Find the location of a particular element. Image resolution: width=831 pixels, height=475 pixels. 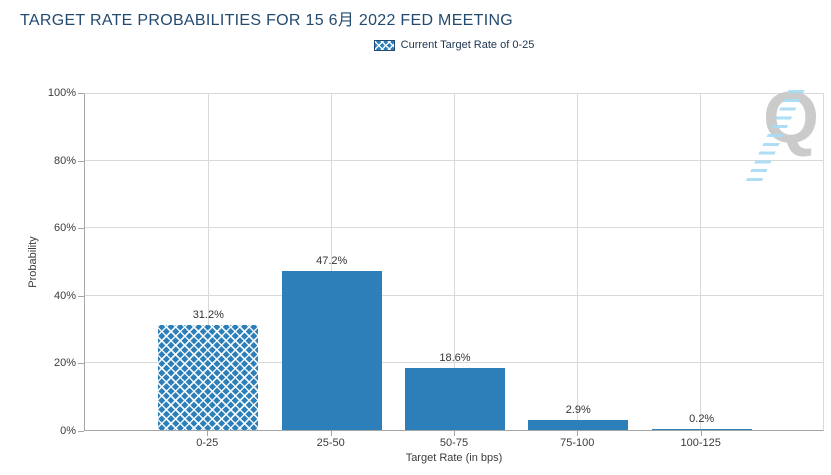

bar-value-label: 18.6% is located at coordinates (455, 357).